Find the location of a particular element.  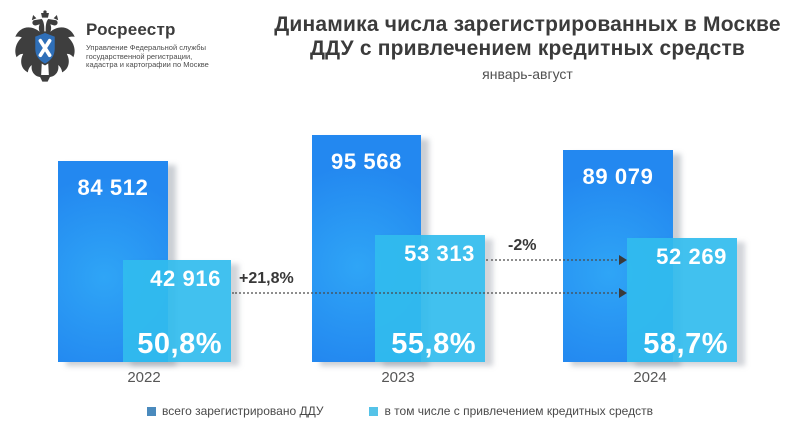

bar-credit-2022: 42 916 50,8% is located at coordinates (177, 311).